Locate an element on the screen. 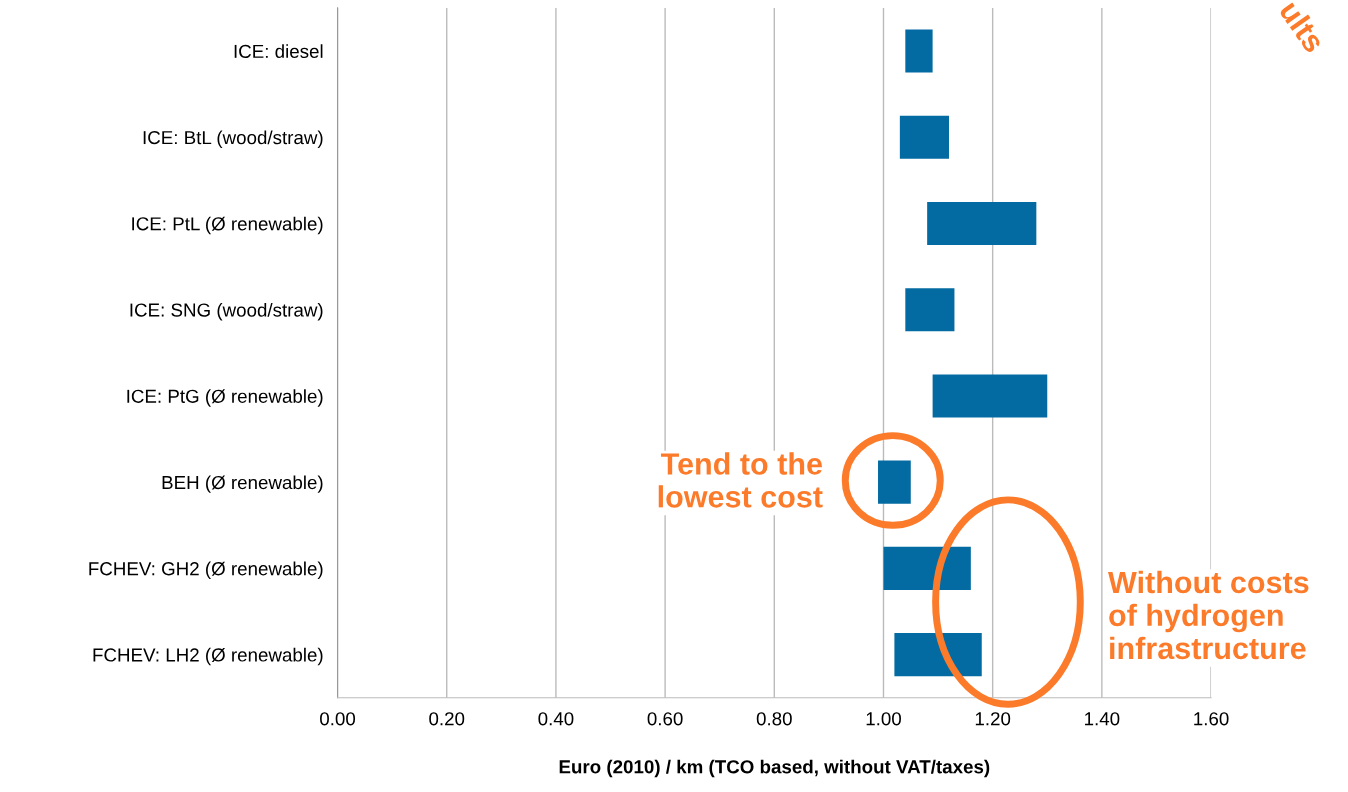 This screenshot has width=1348, height=792. annotation: Tend to the lowest cost is located at coordinates (740, 480).